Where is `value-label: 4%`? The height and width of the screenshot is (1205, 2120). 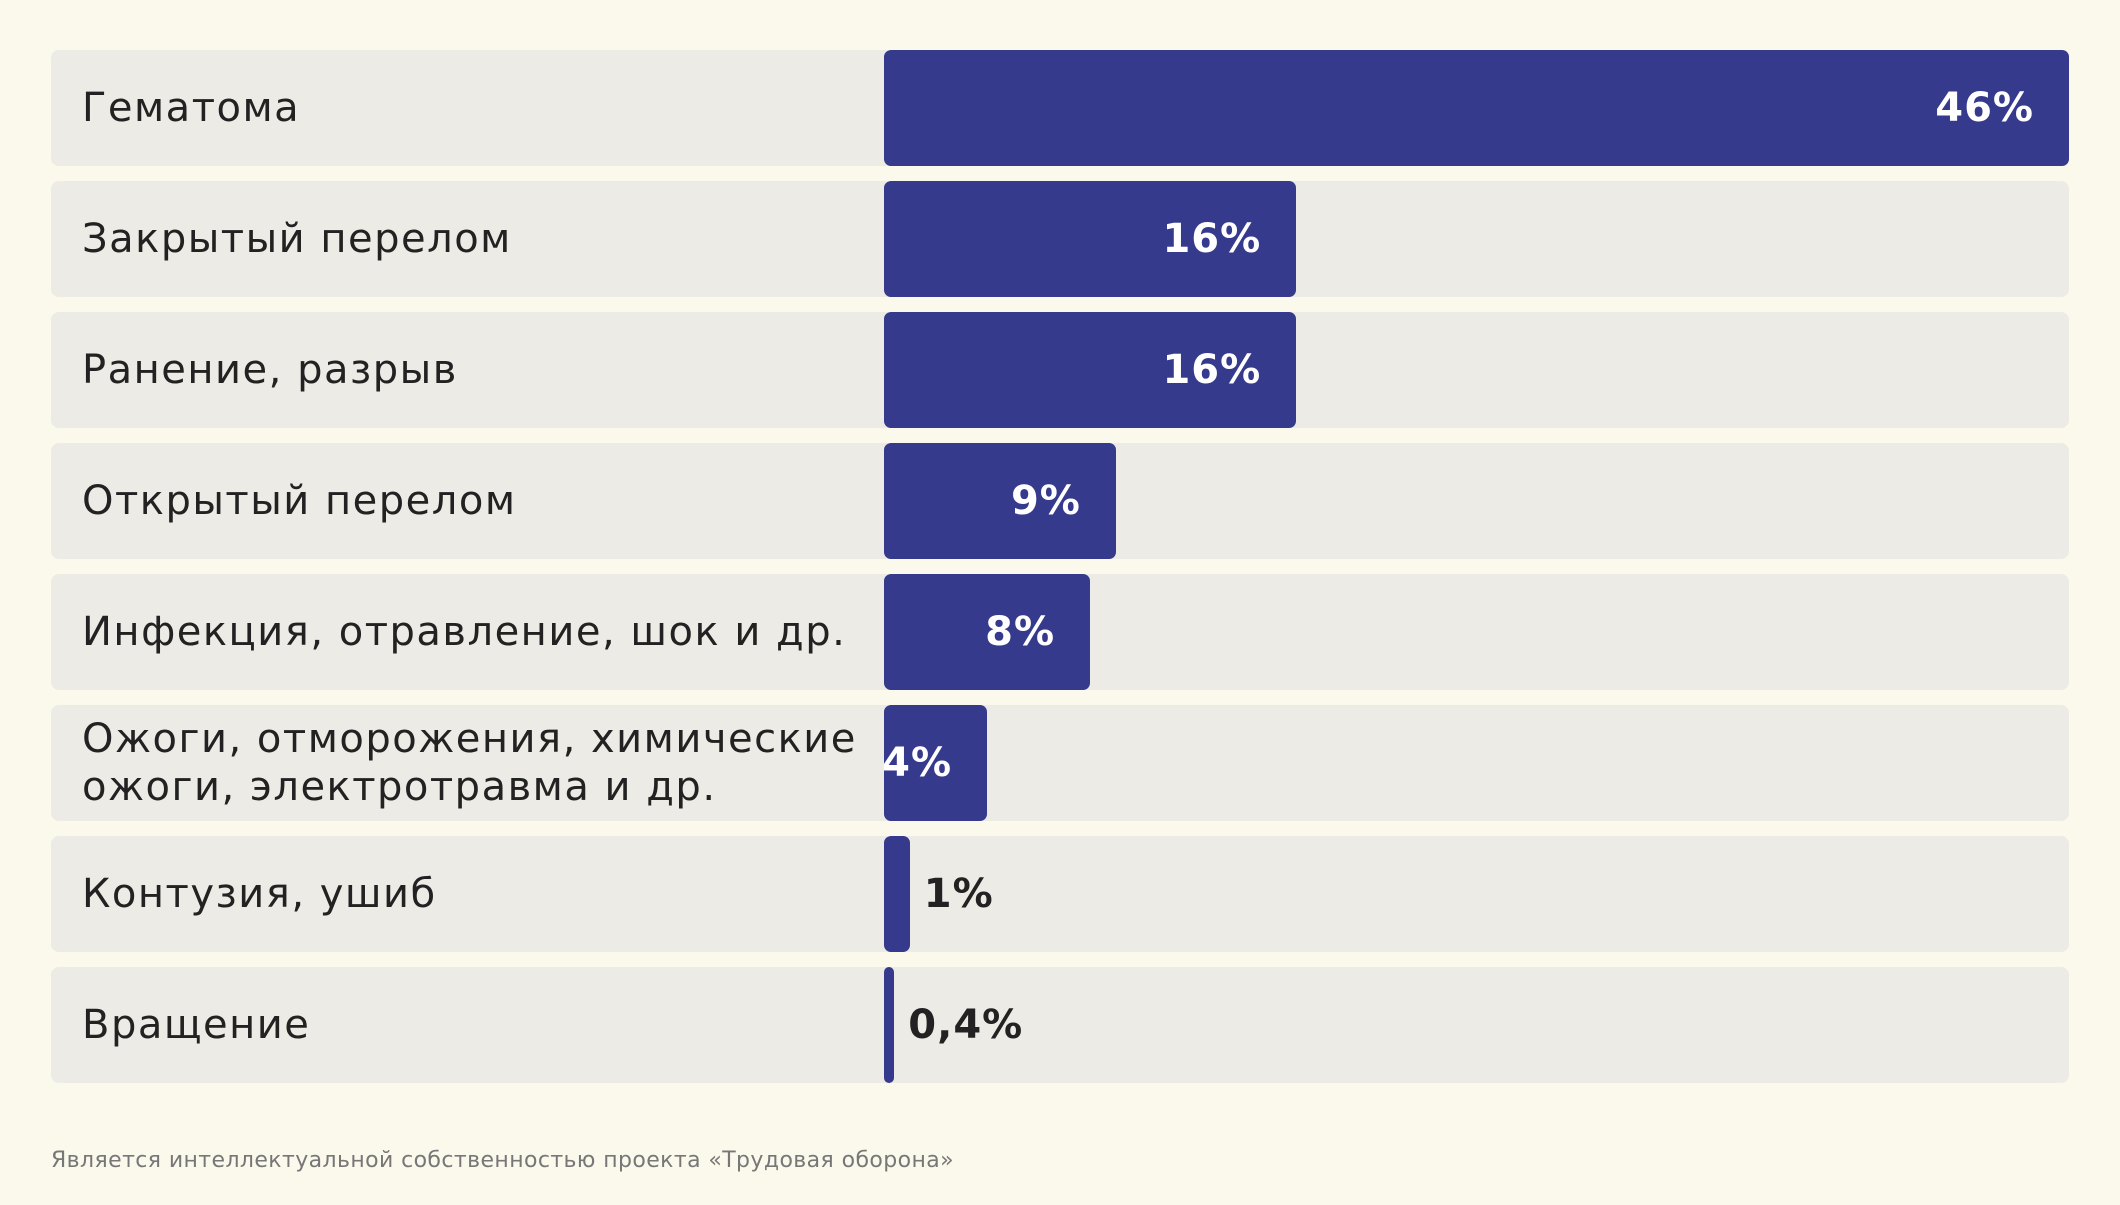
value-label: 4% is located at coordinates (917, 763).